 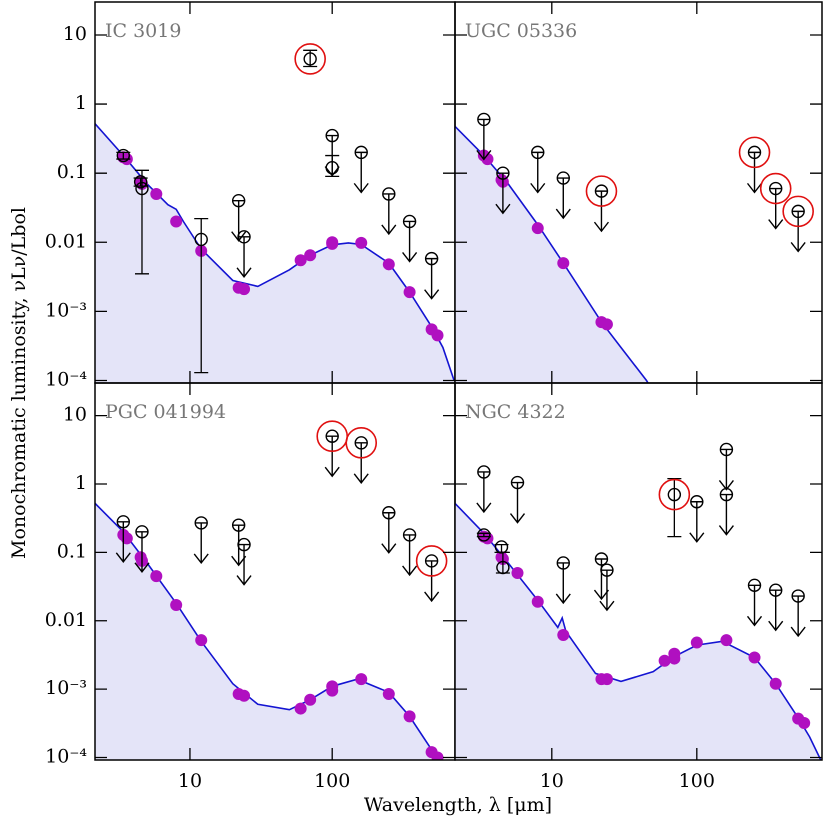 I want to click on y-tick-label: 10⁻³, so click(x=66, y=310).